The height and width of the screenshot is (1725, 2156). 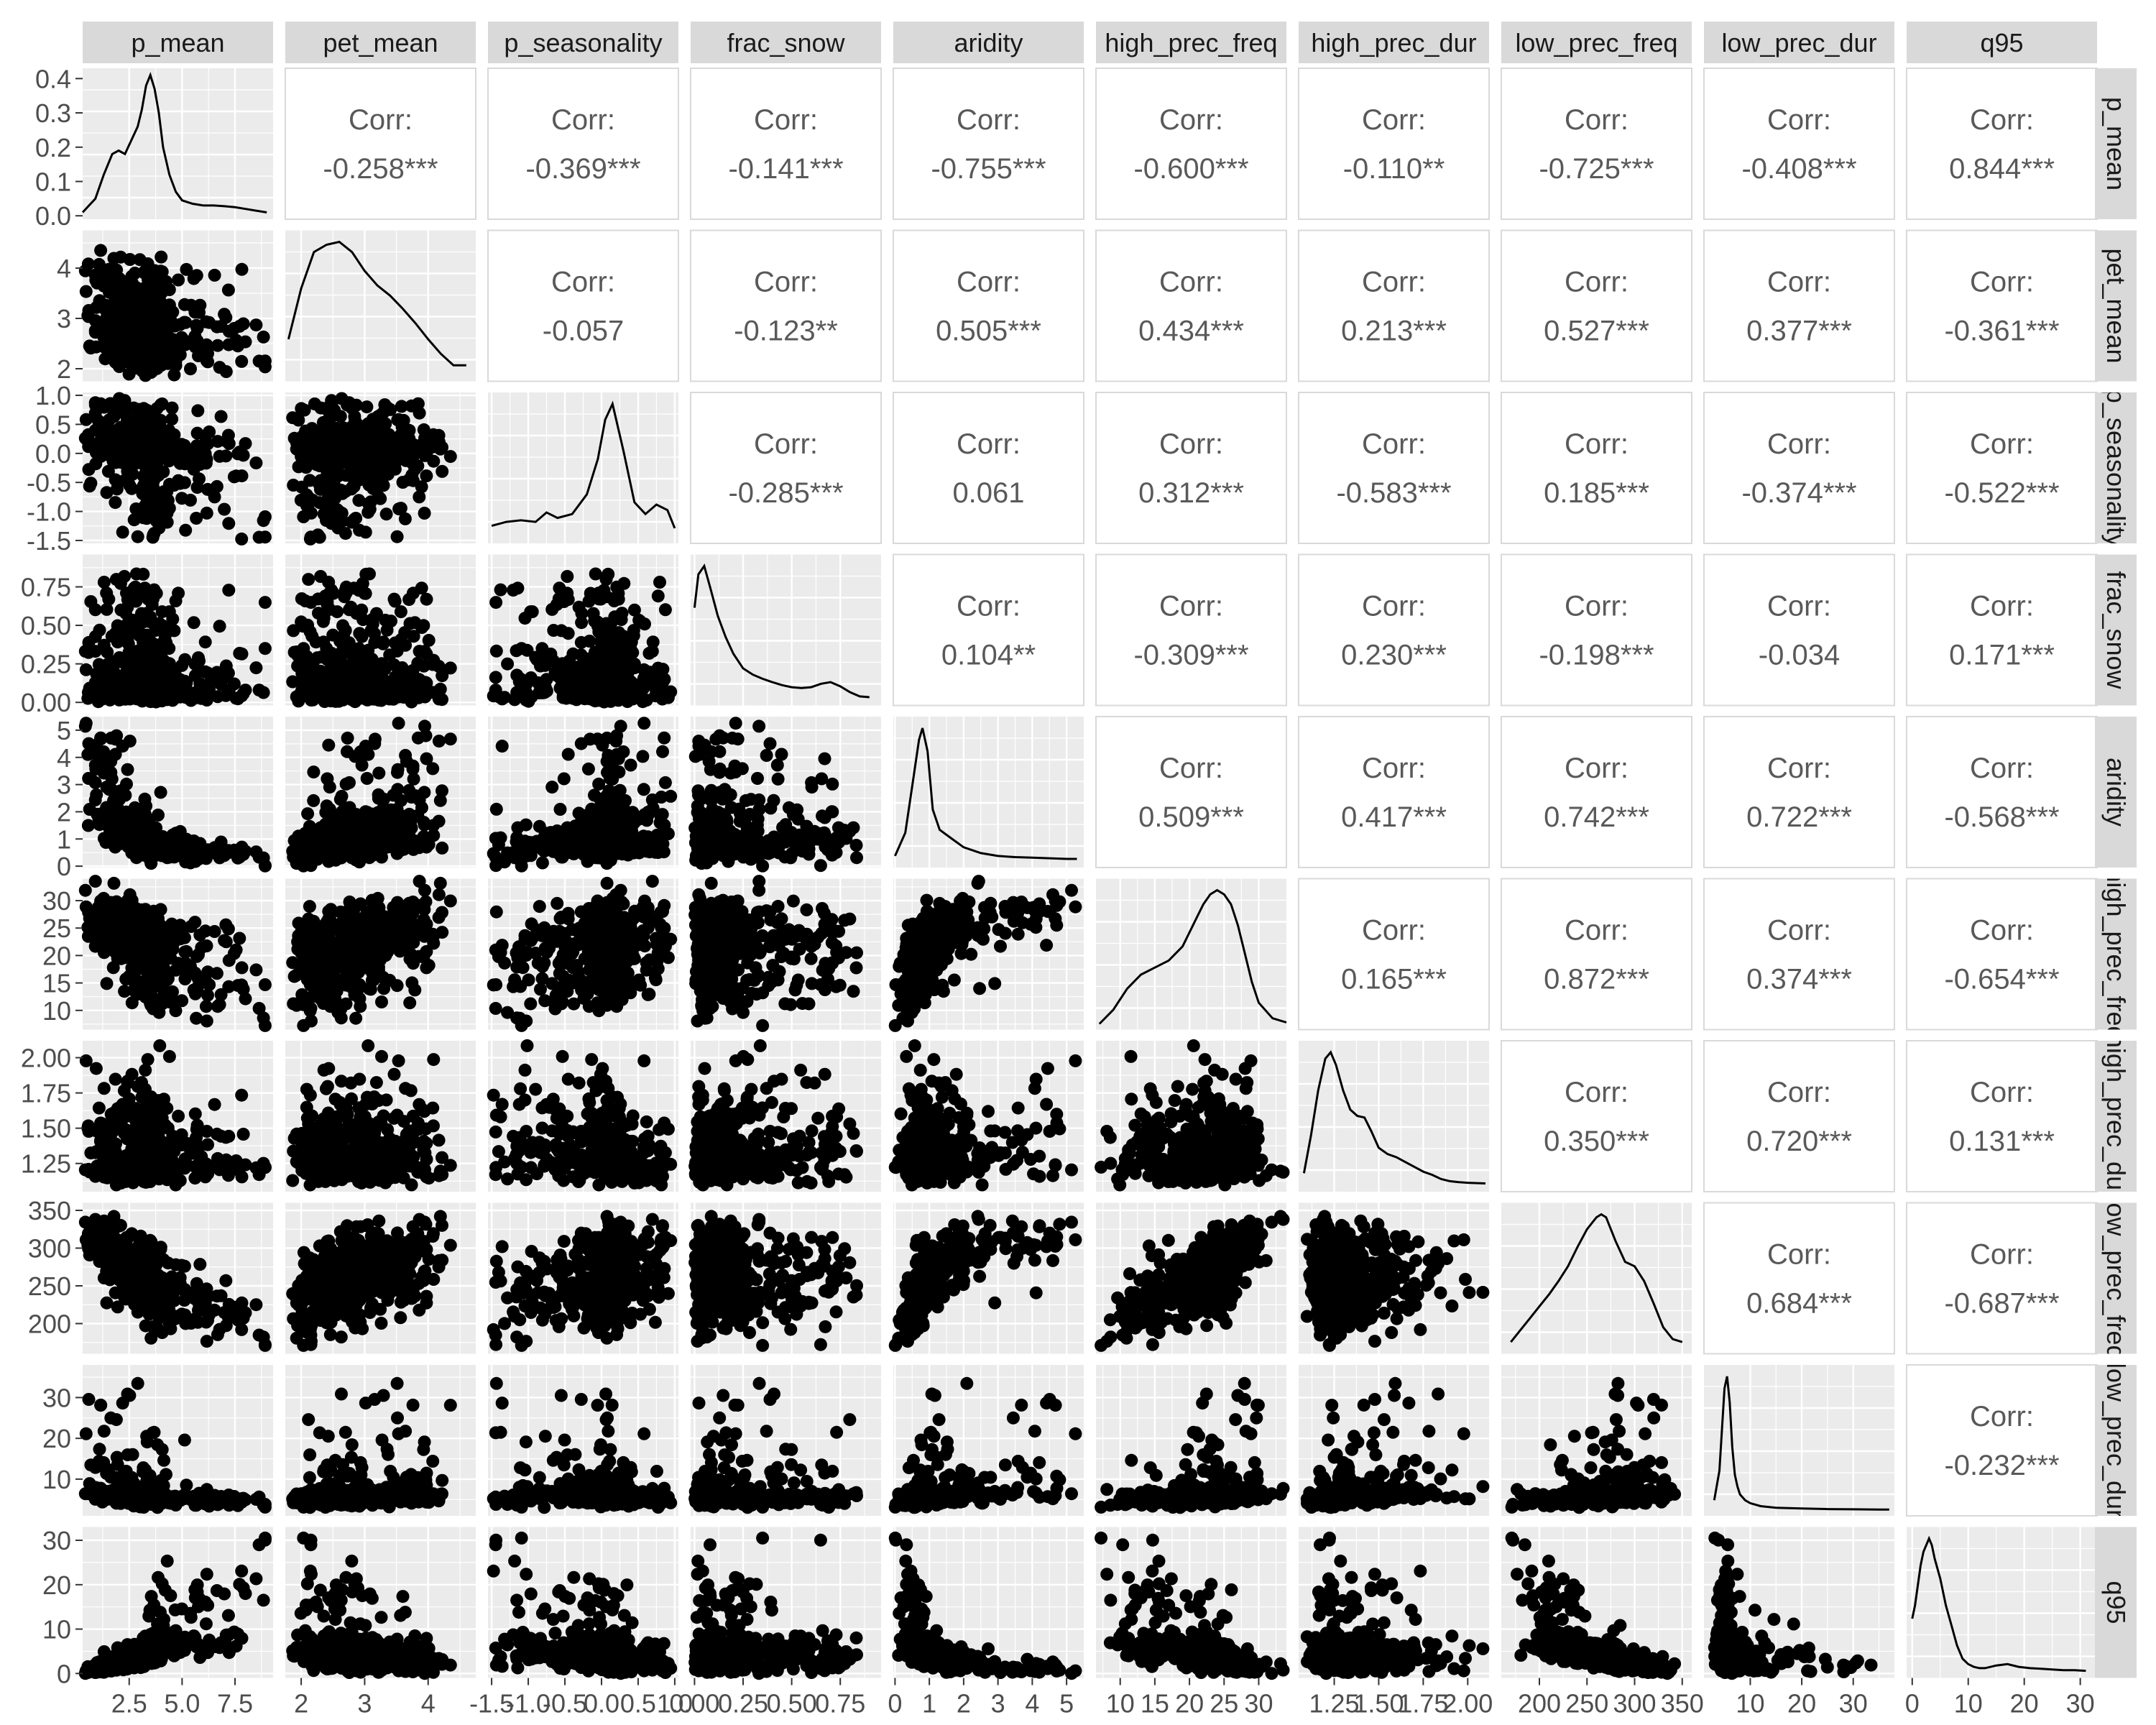 What do you see at coordinates (988, 169) in the screenshot?
I see `corr-value: -0.755***` at bounding box center [988, 169].